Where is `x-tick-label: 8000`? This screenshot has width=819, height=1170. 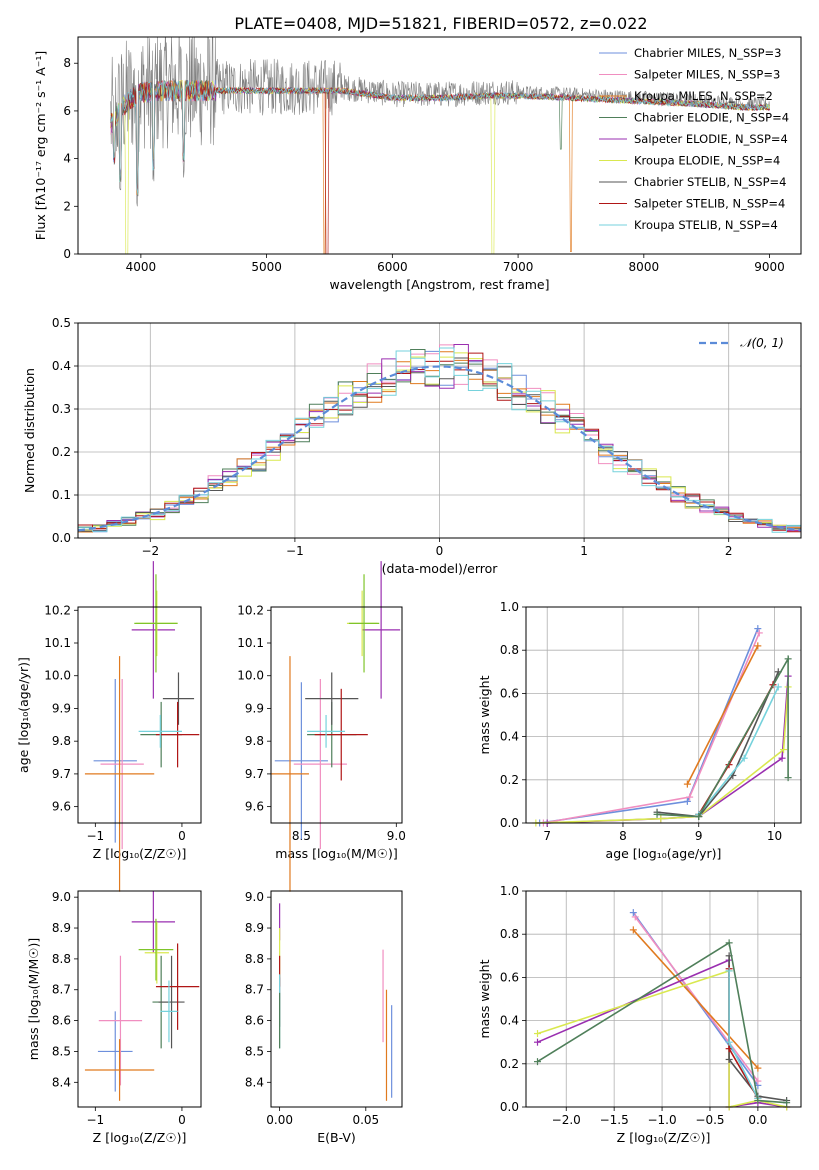
x-tick-label: 8000 is located at coordinates (644, 267).